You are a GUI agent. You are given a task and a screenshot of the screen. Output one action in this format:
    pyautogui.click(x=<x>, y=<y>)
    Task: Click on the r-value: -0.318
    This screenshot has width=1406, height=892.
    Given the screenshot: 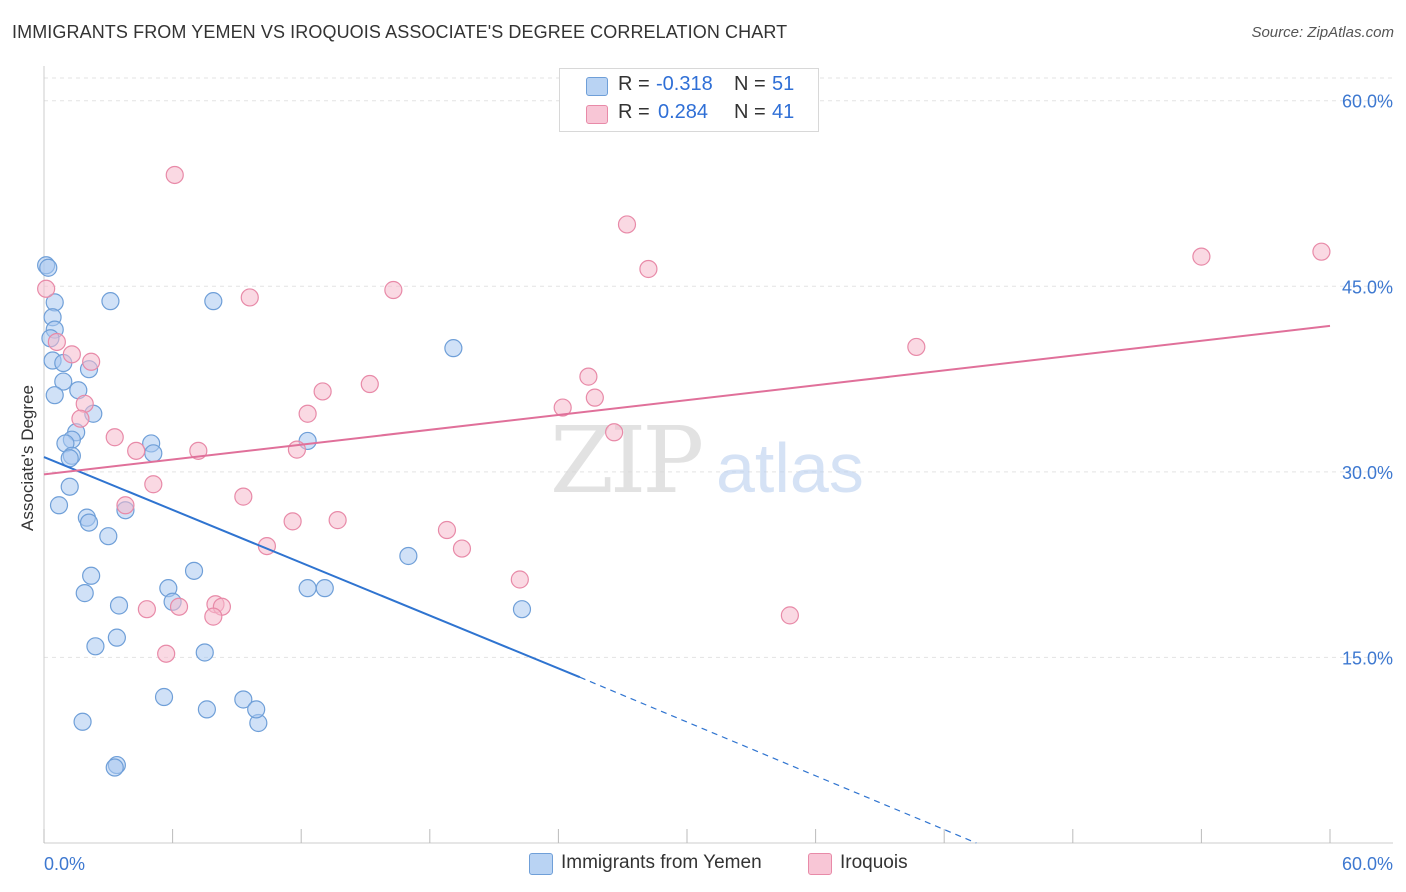 What is the action you would take?
    pyautogui.click(x=684, y=84)
    